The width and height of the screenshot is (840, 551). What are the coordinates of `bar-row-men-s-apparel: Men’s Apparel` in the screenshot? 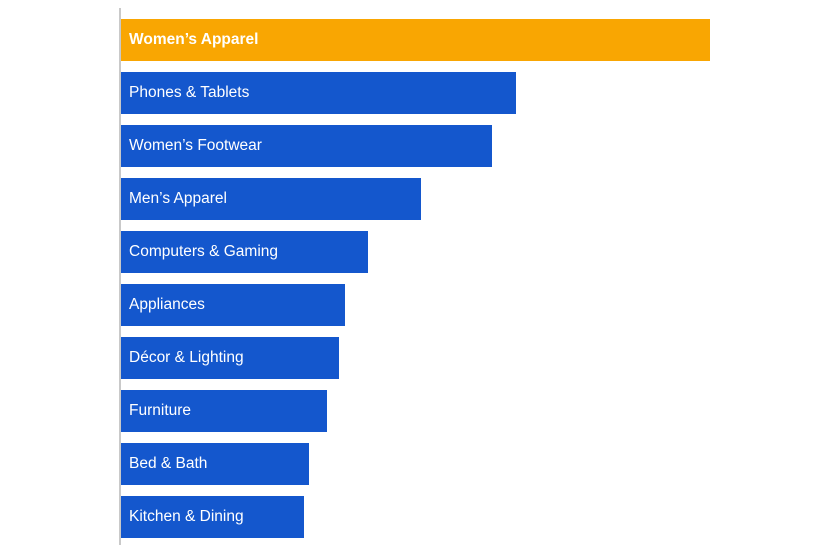 It's located at (480, 199).